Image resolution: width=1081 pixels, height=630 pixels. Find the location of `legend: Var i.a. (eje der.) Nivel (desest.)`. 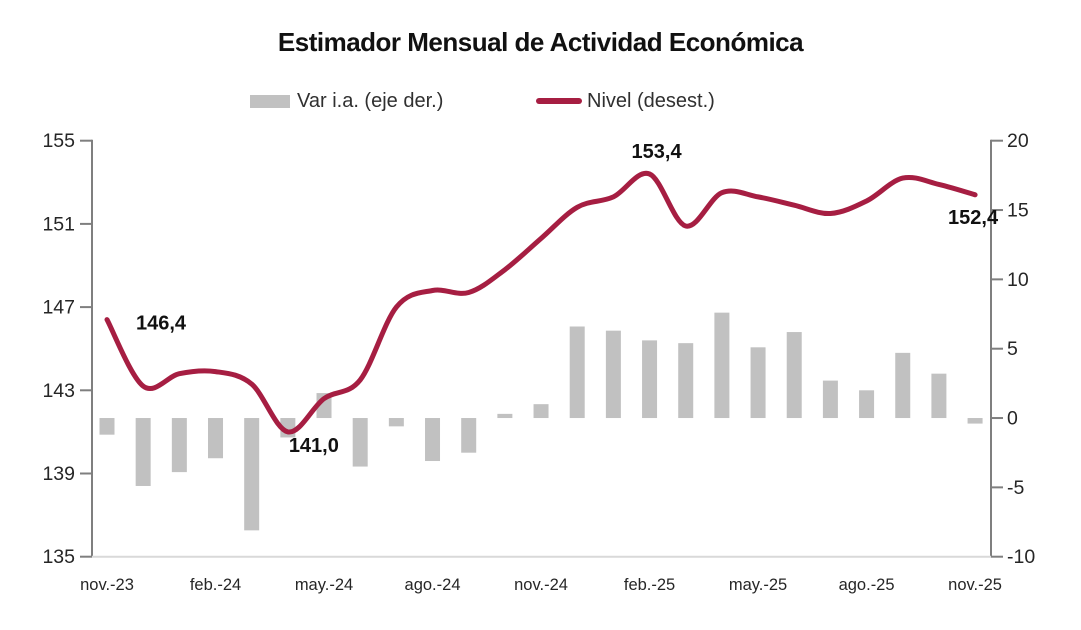

legend: Var i.a. (eje der.) Nivel (desest.) is located at coordinates (540, 101).